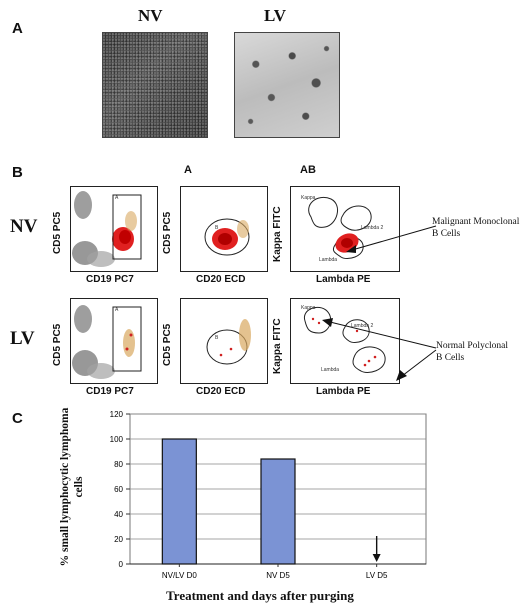  Describe the element at coordinates (275, 15) in the screenshot. I see `lv-label: LV` at that location.